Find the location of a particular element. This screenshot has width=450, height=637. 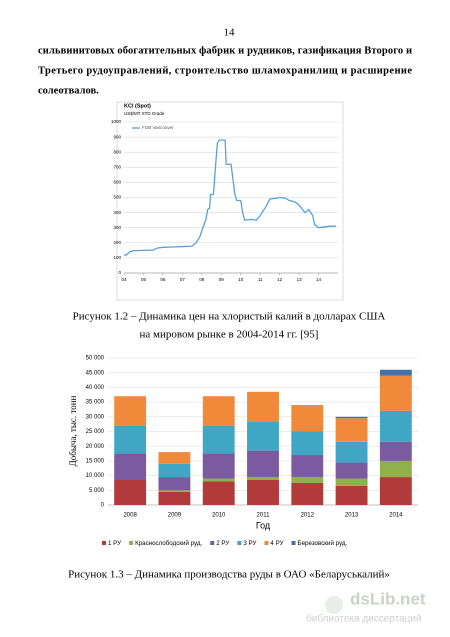

y-tick-label: 40 000 is located at coordinates (95, 388).